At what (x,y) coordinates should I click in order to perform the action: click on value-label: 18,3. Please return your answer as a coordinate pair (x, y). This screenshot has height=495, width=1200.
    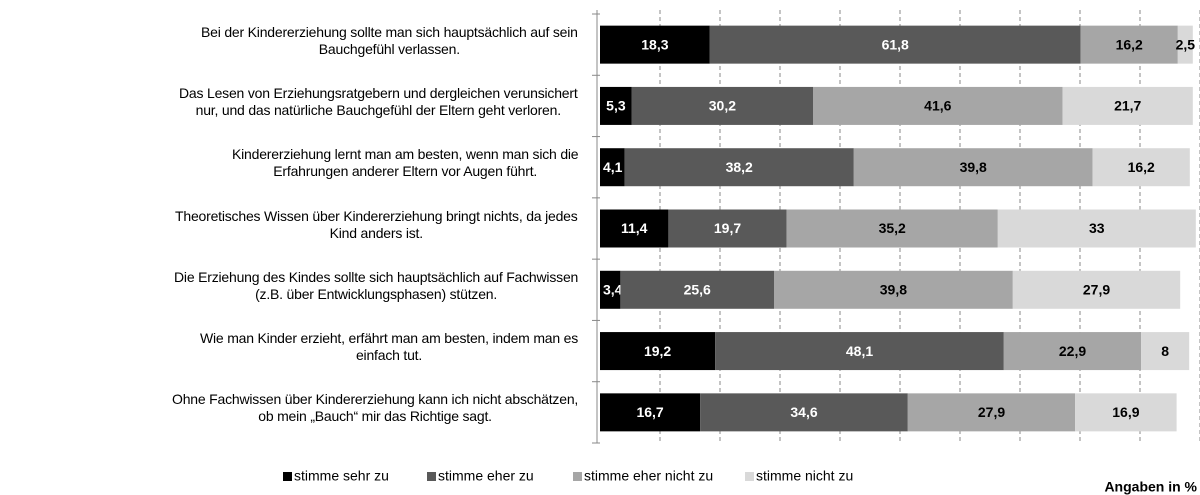
    Looking at the image, I should click on (654, 44).